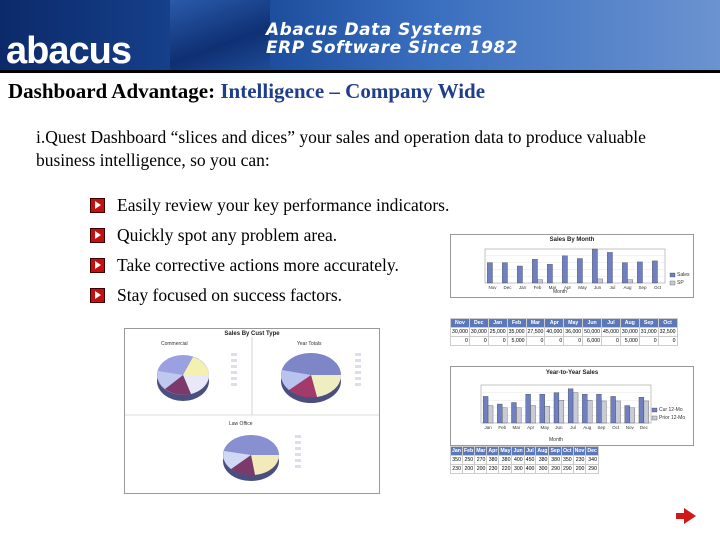 The image size is (720, 540). What do you see at coordinates (530, 469) in the screenshot?
I see `table-cell: 400` at bounding box center [530, 469].